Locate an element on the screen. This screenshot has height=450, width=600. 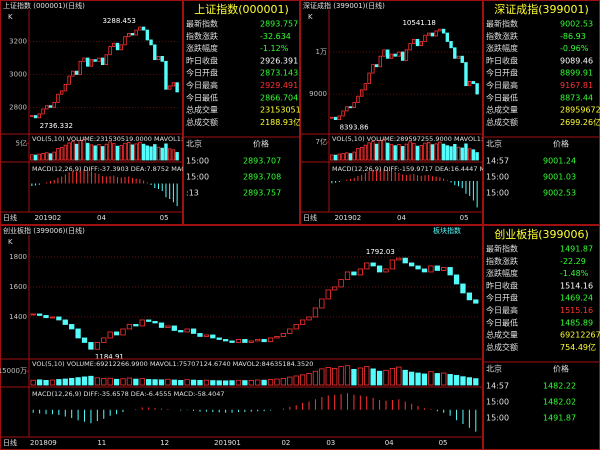
quote-value: 2926.391 is located at coordinates (279, 60).